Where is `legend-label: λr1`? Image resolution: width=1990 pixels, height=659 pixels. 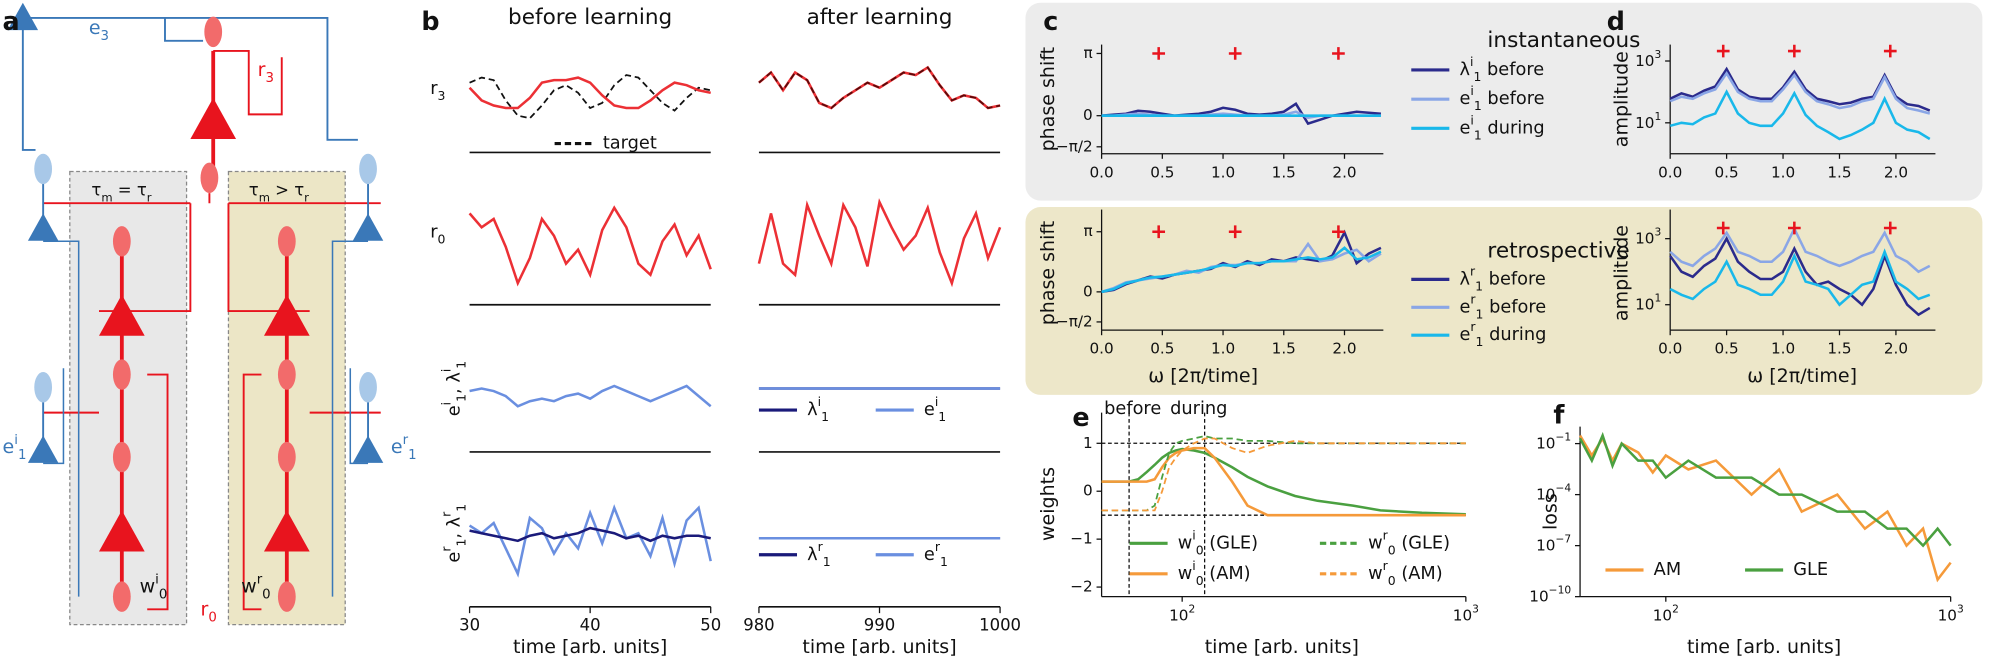 legend-label: λr1 is located at coordinates (819, 554).